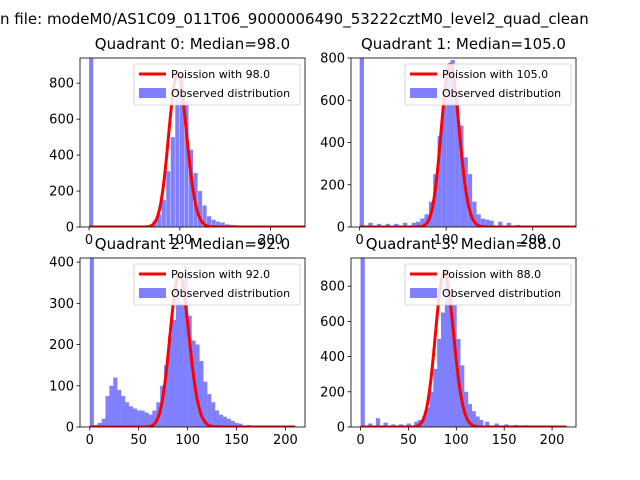 The height and width of the screenshot is (480, 640). I want to click on legend: Poission with 98.0 Observed distribution, so click(217, 84).